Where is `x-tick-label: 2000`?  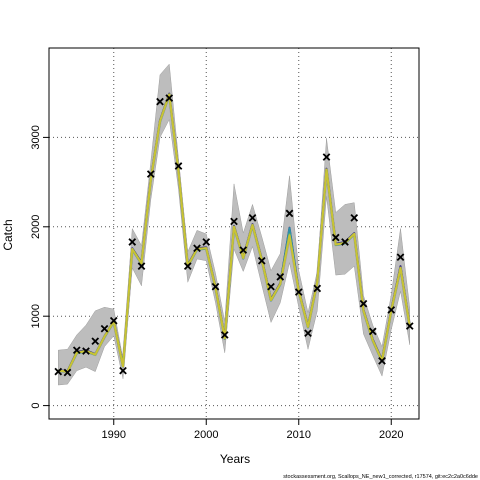 x-tick-label: 2000 is located at coordinates (206, 435).